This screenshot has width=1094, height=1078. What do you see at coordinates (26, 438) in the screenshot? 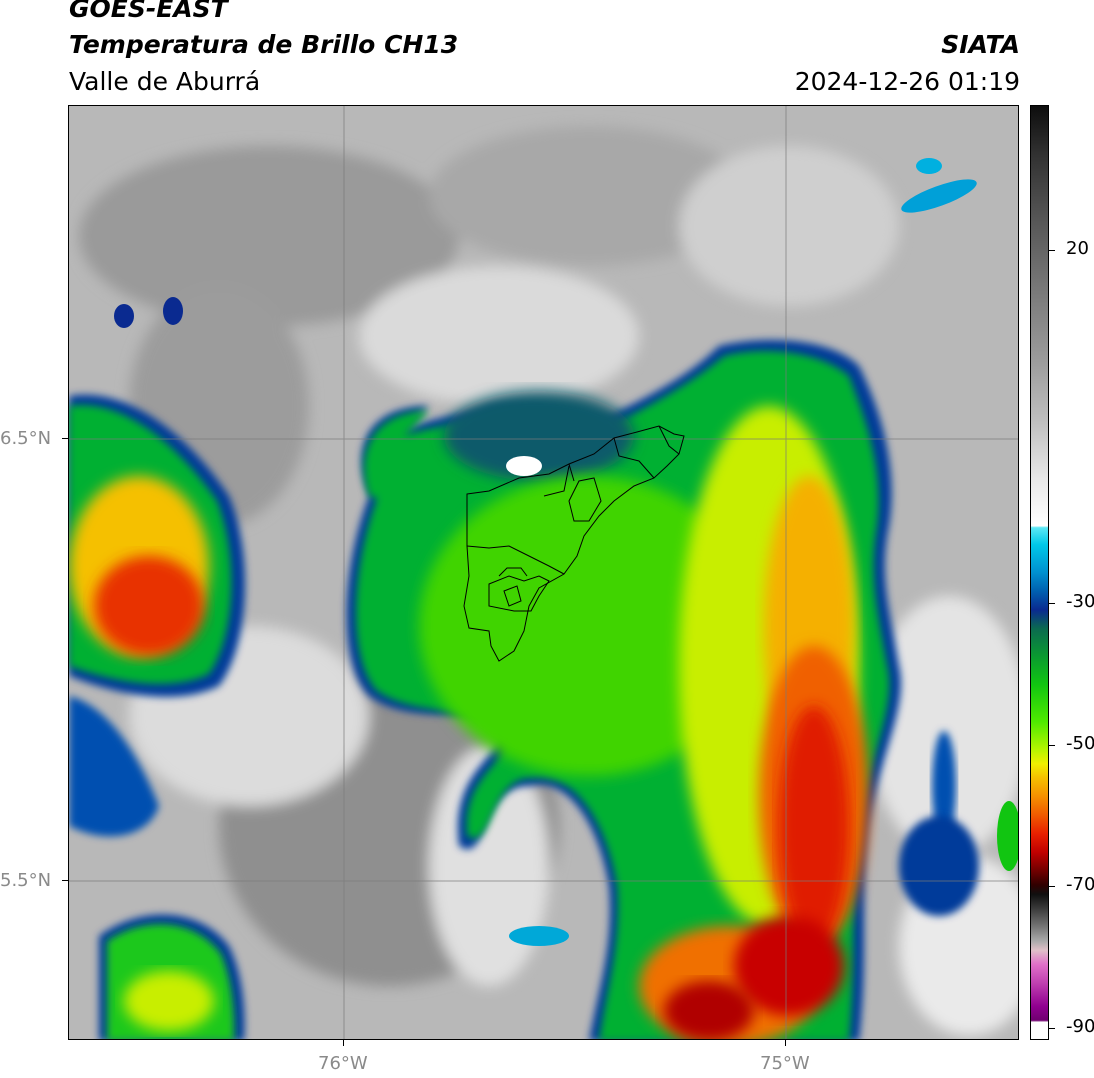
I see `lat-label-6-5: 6.5°N` at bounding box center [26, 438].